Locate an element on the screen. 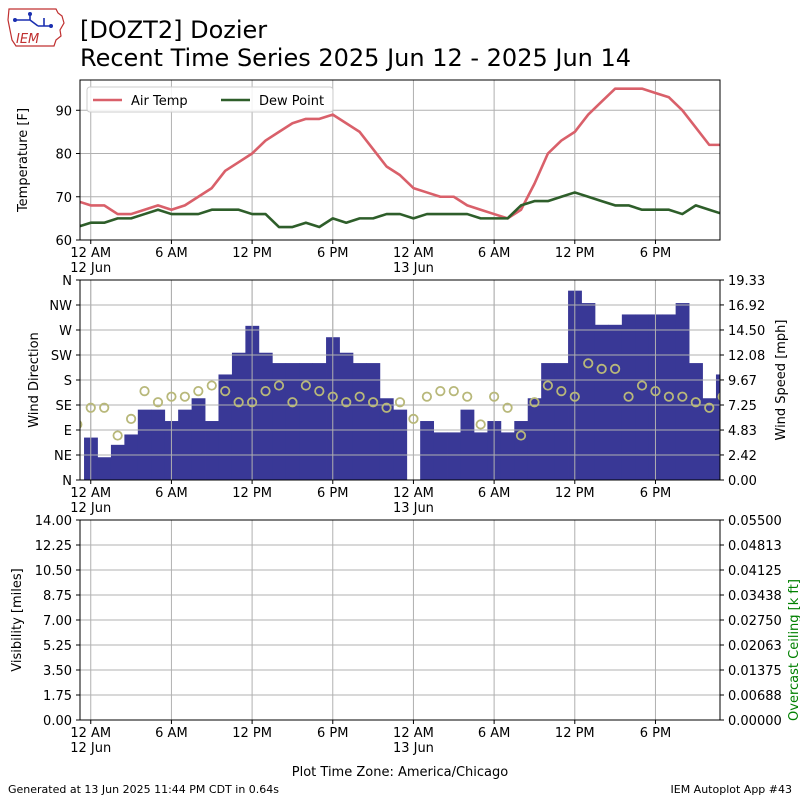 The height and width of the screenshot is (800, 800). y-tick-label: 3.50 is located at coordinates (57, 671).